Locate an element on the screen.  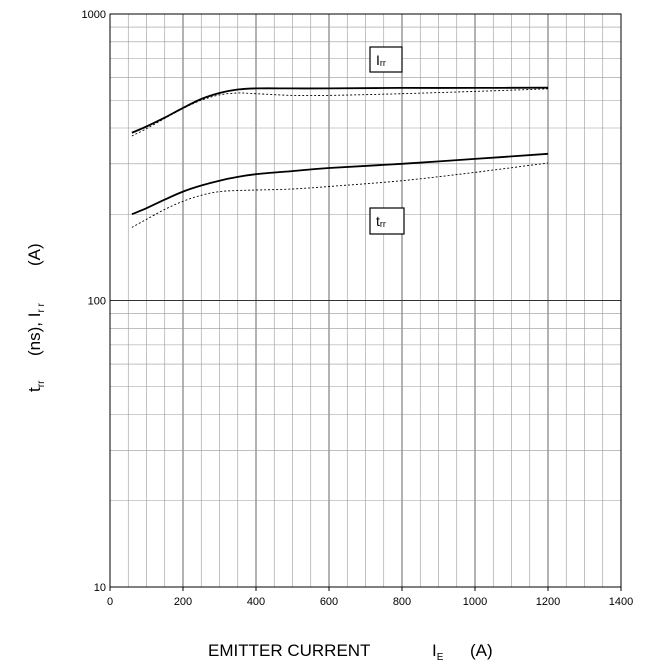
legend-label-trr: trr is located at coordinates (387, 221).